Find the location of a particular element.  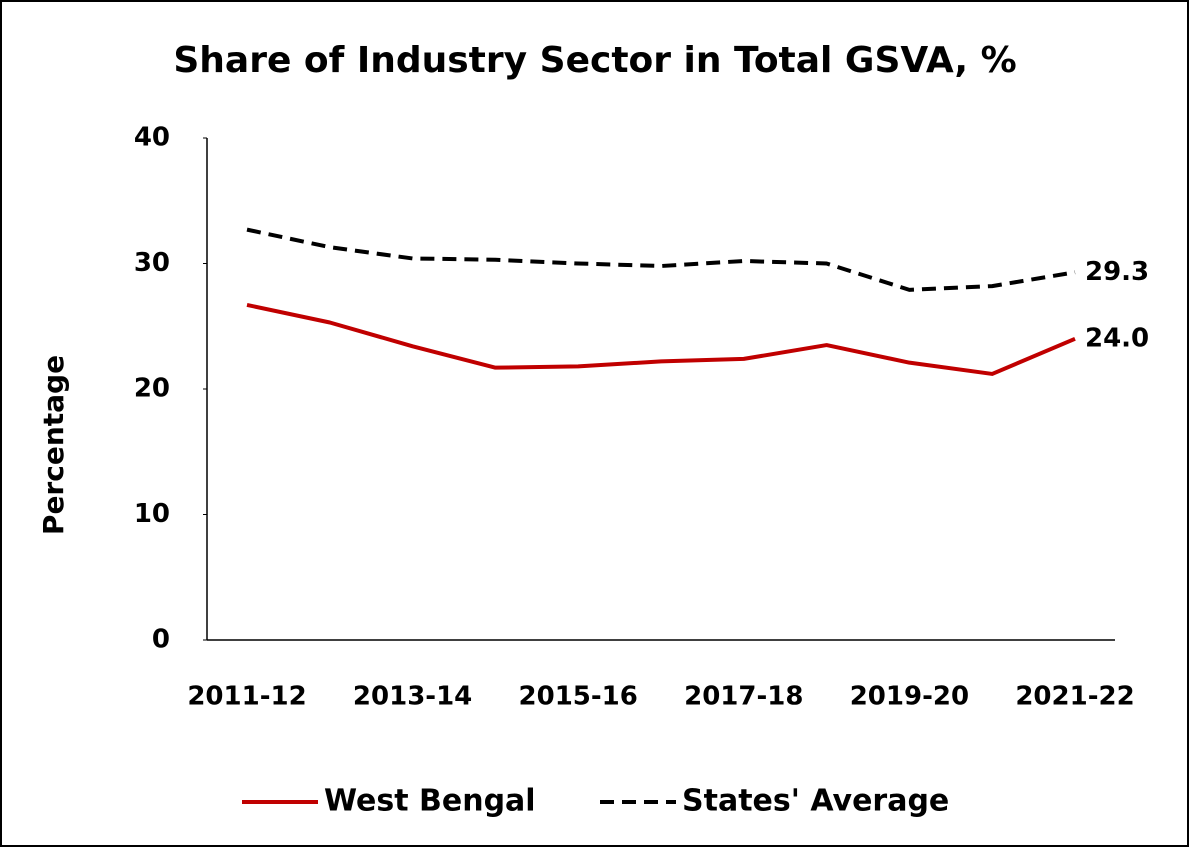

x-tick-label: 2013-14 is located at coordinates (412, 697).